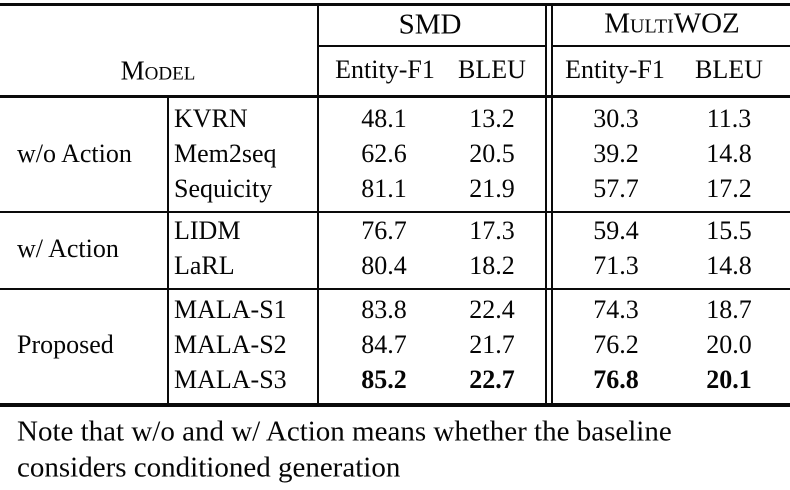 This screenshot has height=490, width=790. I want to click on rule-header-bottom, so click(395, 96).